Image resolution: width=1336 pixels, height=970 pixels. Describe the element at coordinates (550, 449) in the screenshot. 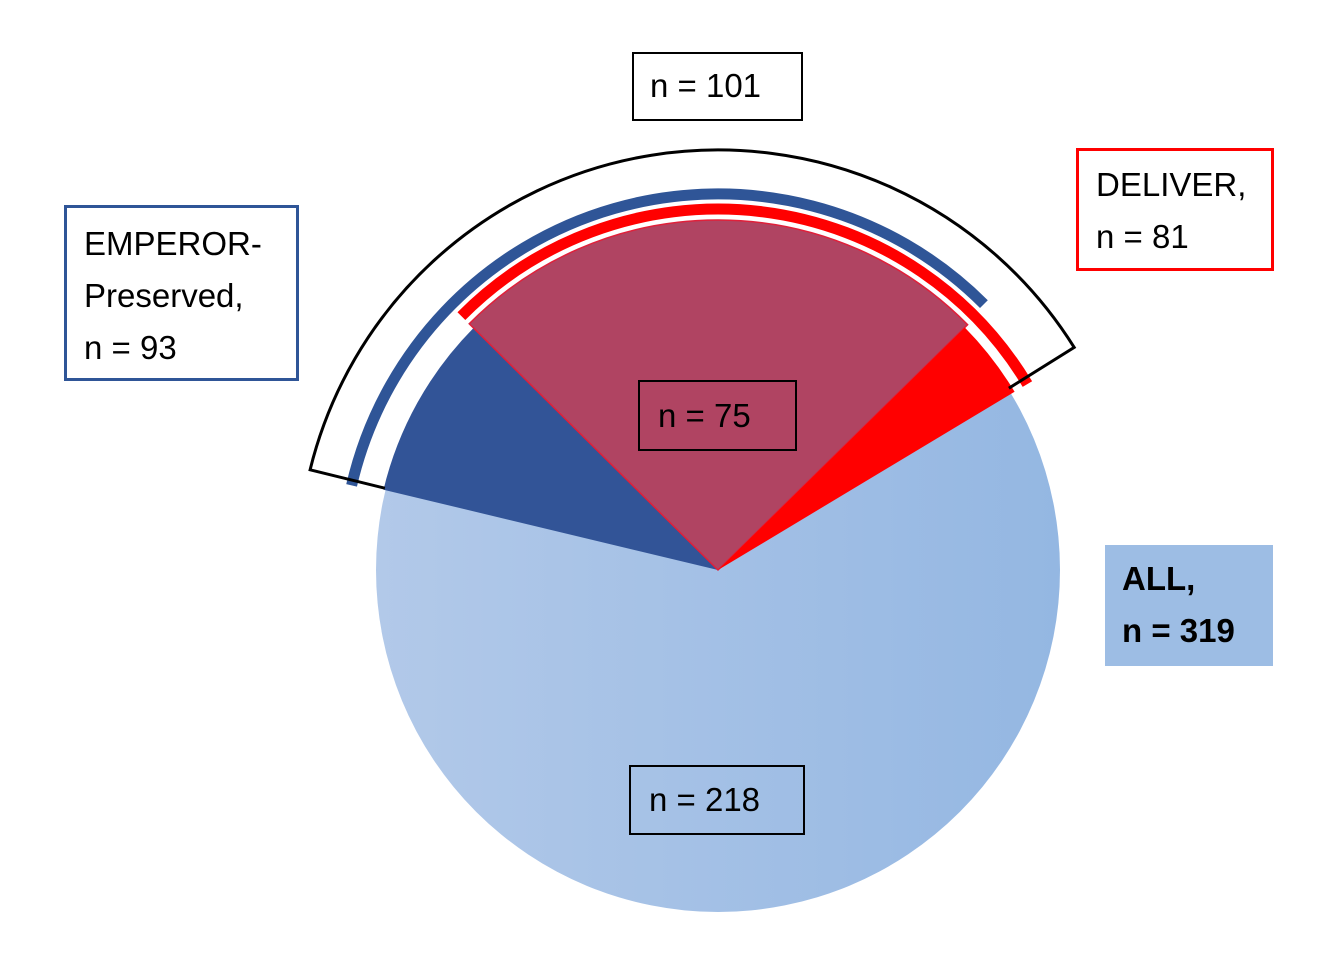

I see `emperor-slice` at that location.